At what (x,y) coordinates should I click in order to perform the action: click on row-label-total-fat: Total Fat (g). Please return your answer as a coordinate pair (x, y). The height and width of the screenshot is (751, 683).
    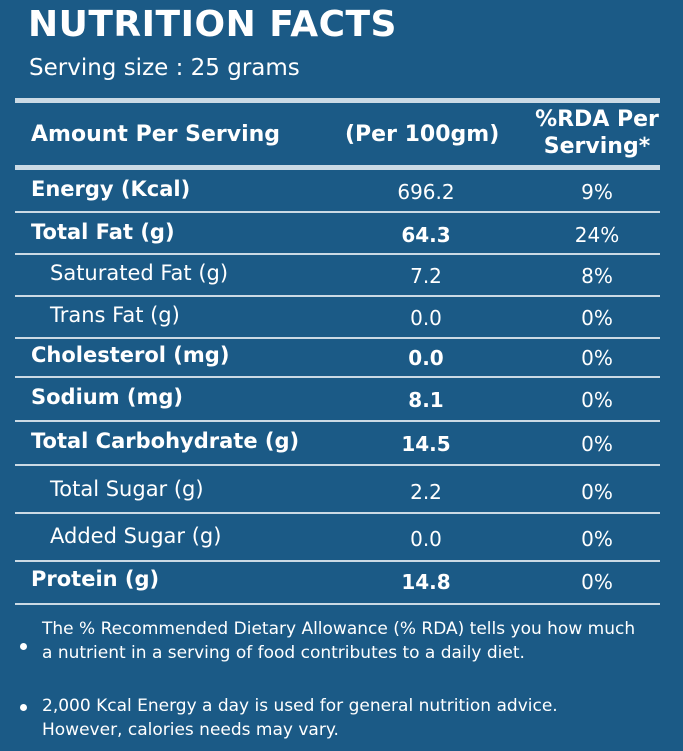
    Looking at the image, I should click on (103, 232).